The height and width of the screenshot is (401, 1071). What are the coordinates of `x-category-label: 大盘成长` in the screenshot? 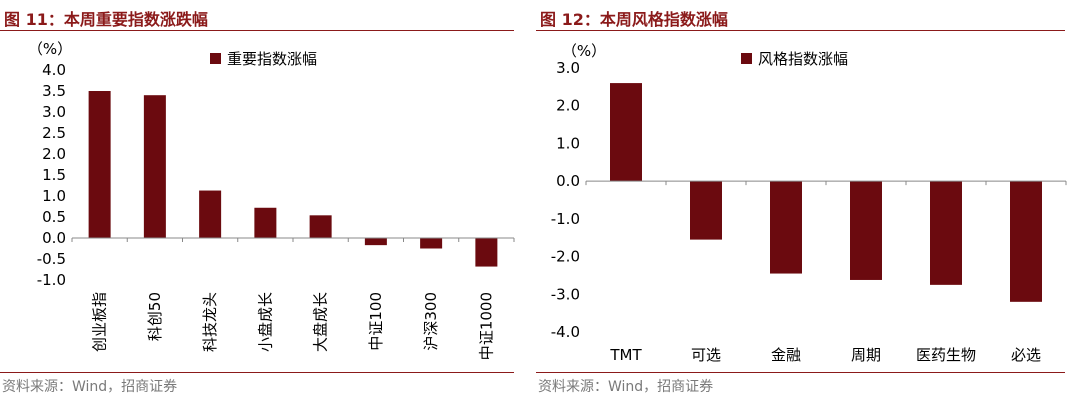 It's located at (321, 322).